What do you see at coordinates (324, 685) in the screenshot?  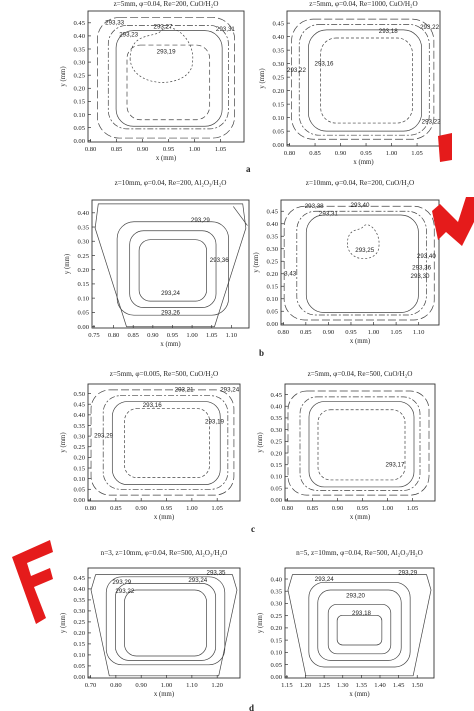 I see `x-tick-label: 1.25` at bounding box center [324, 685].